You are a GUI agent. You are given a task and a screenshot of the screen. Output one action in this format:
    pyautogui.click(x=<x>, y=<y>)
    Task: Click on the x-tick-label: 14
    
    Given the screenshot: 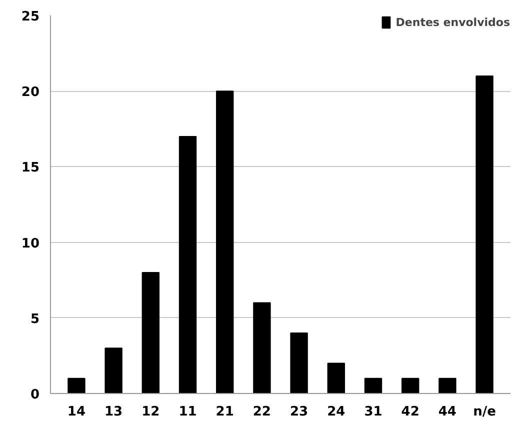 What is the action you would take?
    pyautogui.click(x=76, y=412)
    